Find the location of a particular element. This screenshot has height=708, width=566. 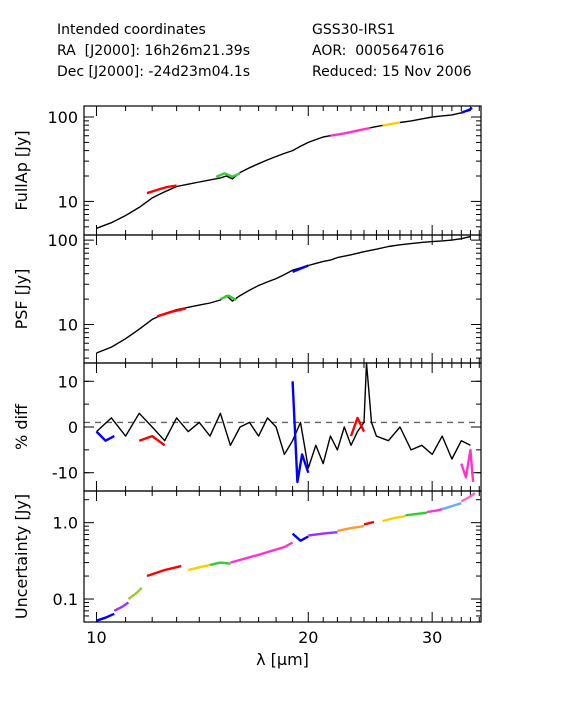

y-axis-title: FullAp [Jy] is located at coordinates (21, 170).